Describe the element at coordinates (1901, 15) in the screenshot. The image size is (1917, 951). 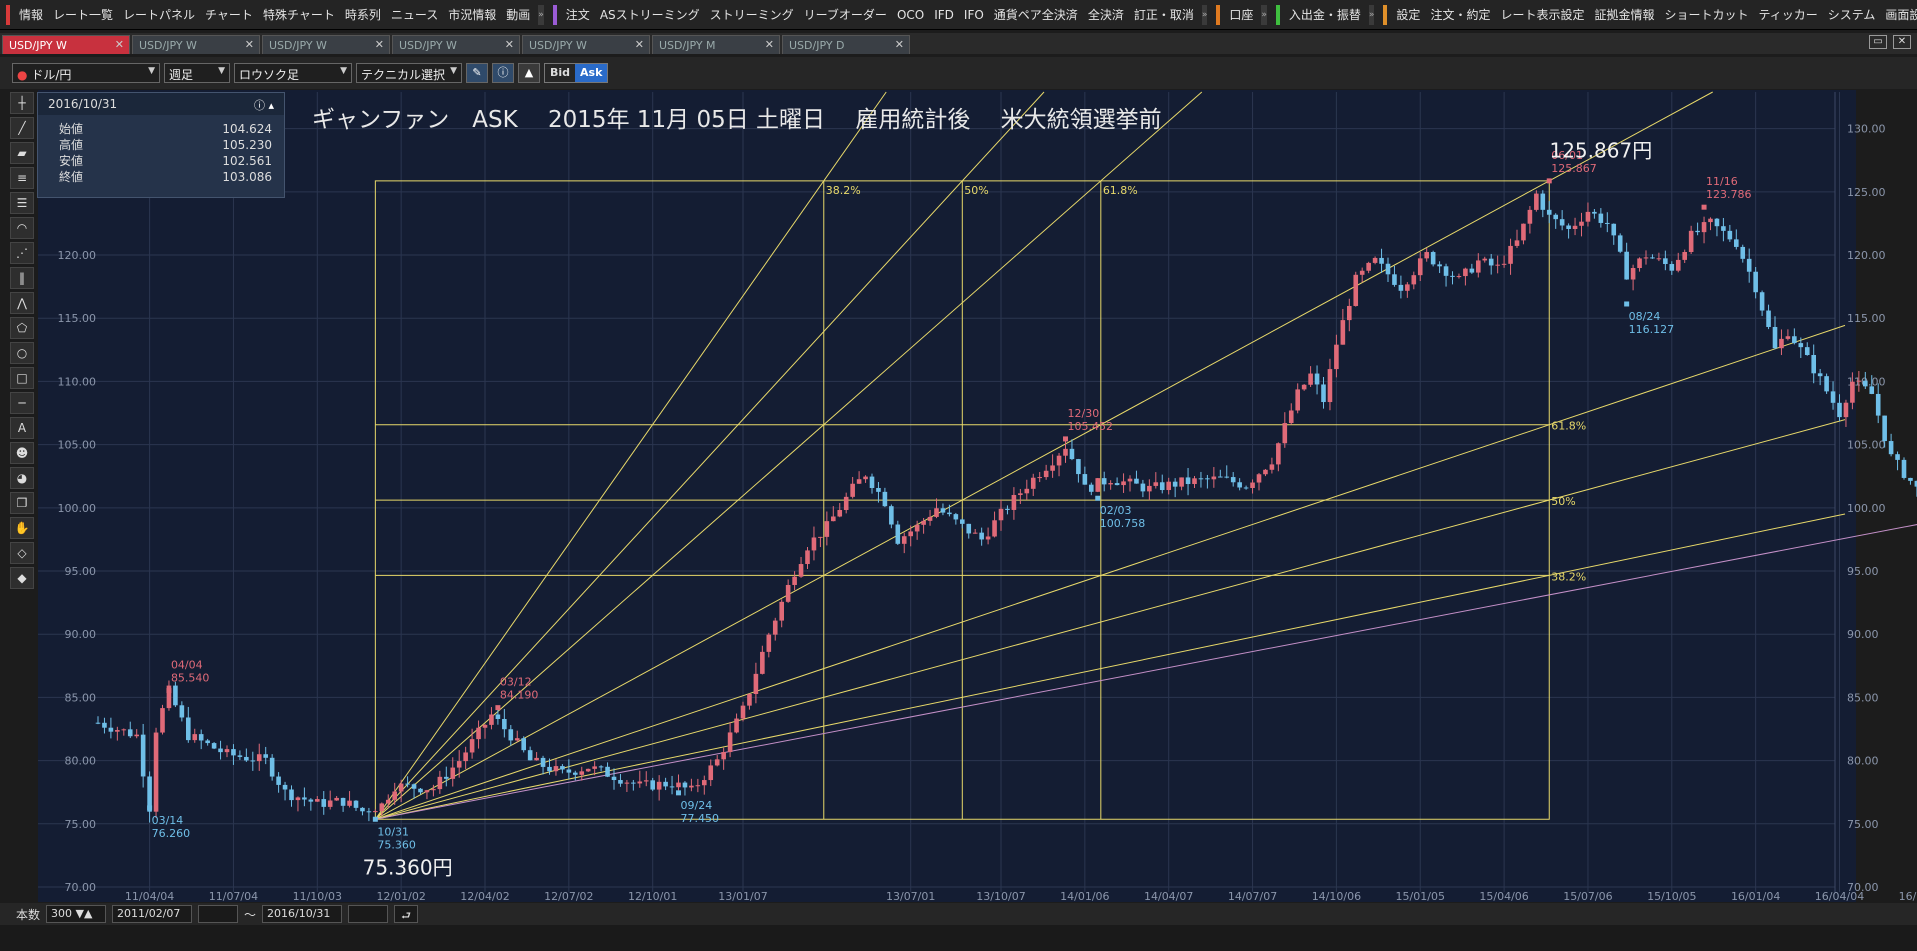
I see `menu-item: 画面設定` at that location.